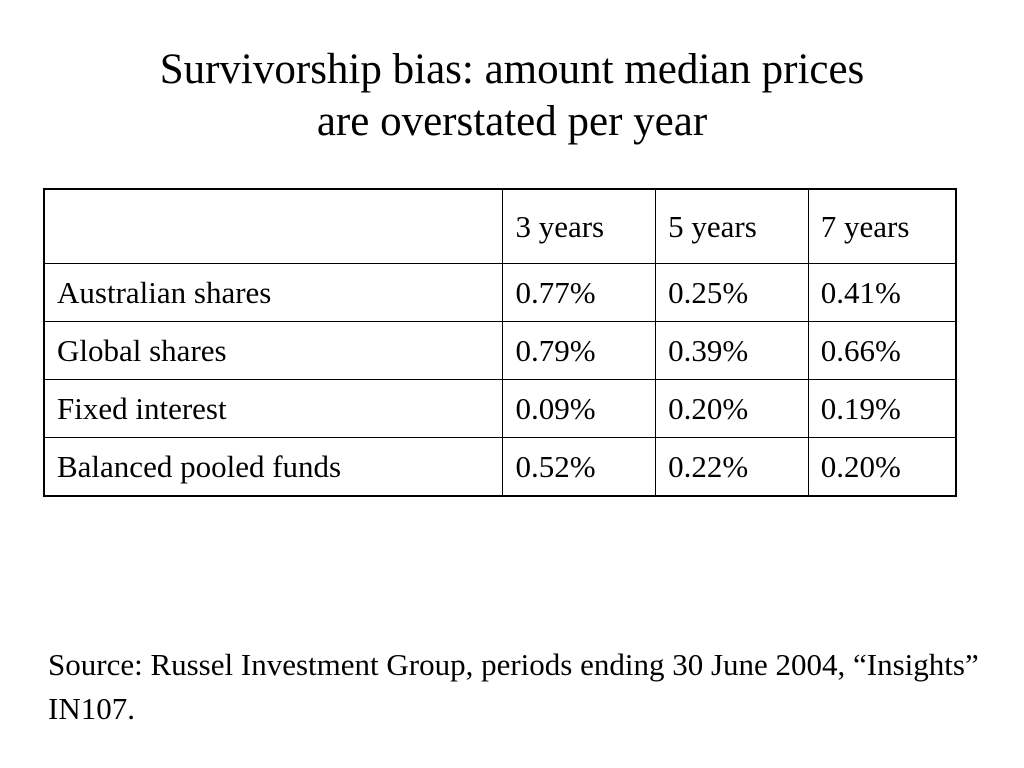 This screenshot has width=1024, height=768. I want to click on table-cell: 0.22%, so click(732, 467).